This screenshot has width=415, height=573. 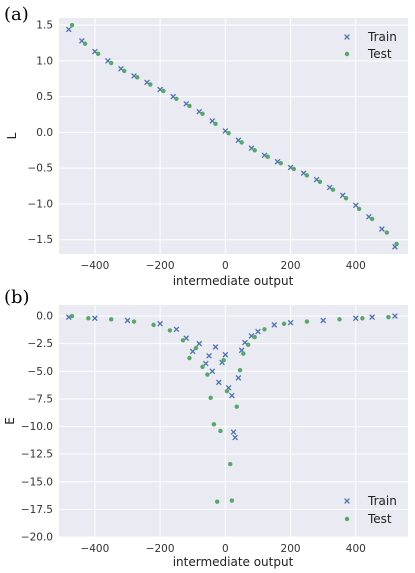 What do you see at coordinates (379, 519) in the screenshot?
I see `legend-b-test-label: Test` at bounding box center [379, 519].